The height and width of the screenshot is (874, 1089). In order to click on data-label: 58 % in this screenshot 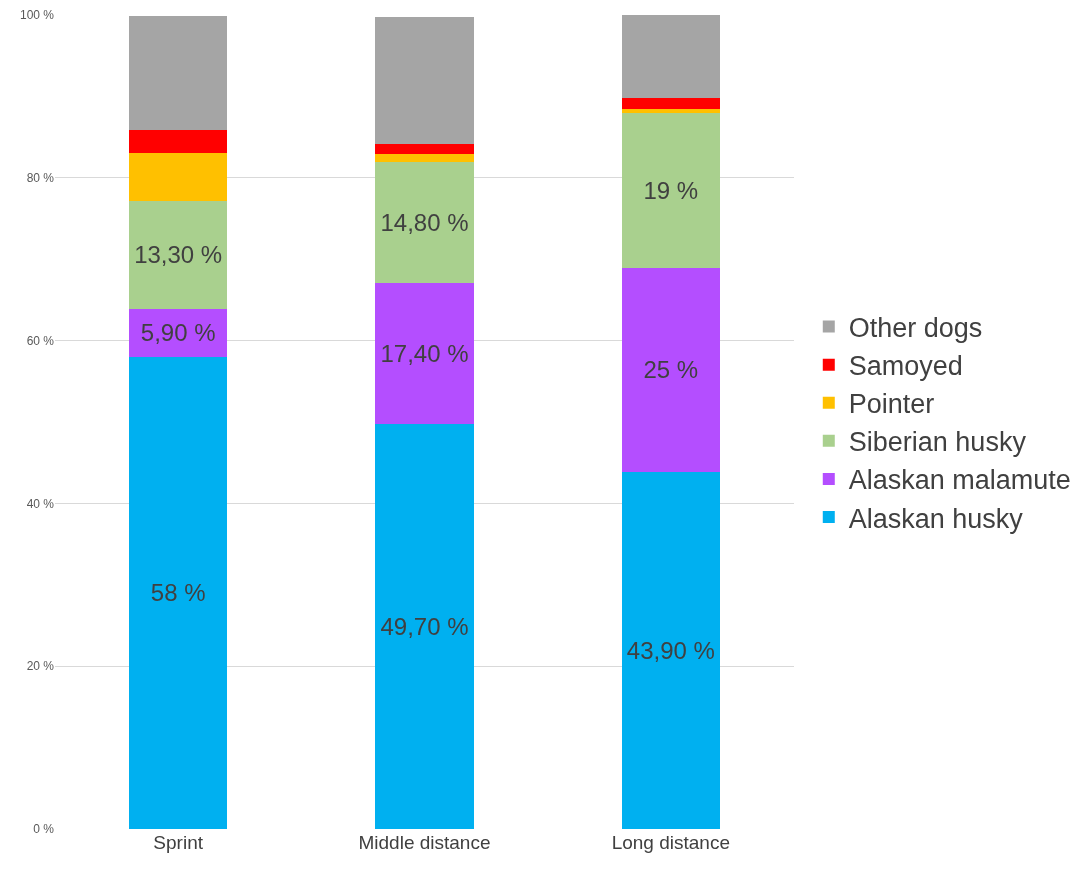, I will do `click(178, 593)`.